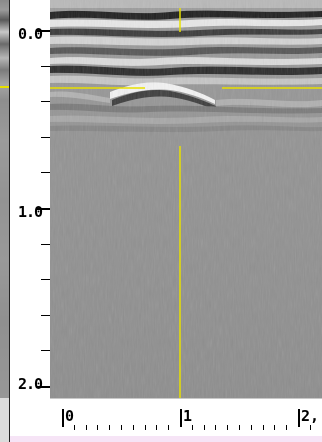 The height and width of the screenshot is (442, 322). Describe the element at coordinates (9, 221) in the screenshot. I see `panel-divider` at that location.